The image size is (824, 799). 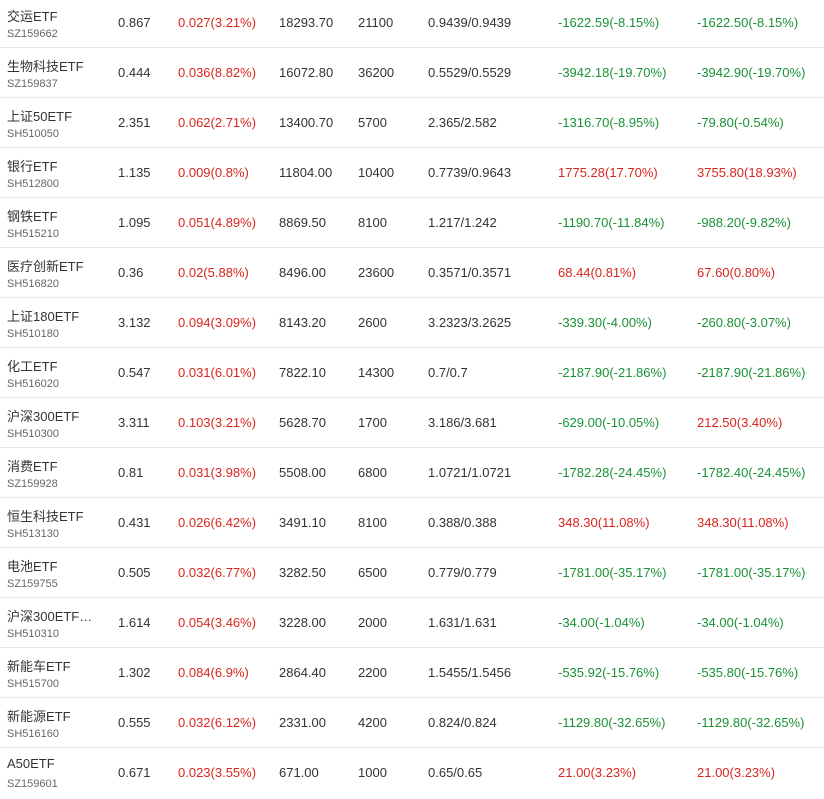 What do you see at coordinates (751, 572) in the screenshot?
I see `total-profit-loss: -1781.00(-35.17%)` at bounding box center [751, 572].